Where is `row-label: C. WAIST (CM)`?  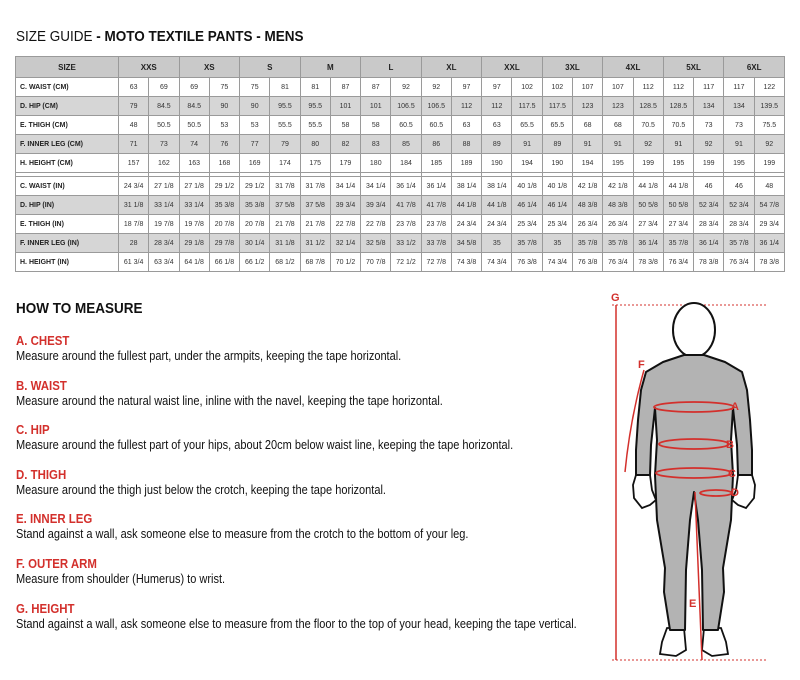
row-label: C. WAIST (CM) is located at coordinates (67, 87).